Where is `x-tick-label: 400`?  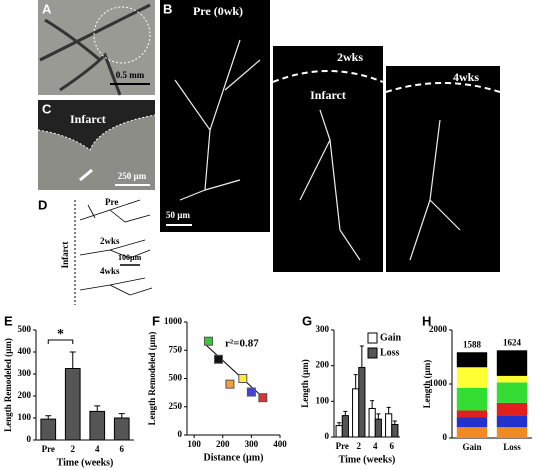
x-tick-label: 400 is located at coordinates (280, 444).